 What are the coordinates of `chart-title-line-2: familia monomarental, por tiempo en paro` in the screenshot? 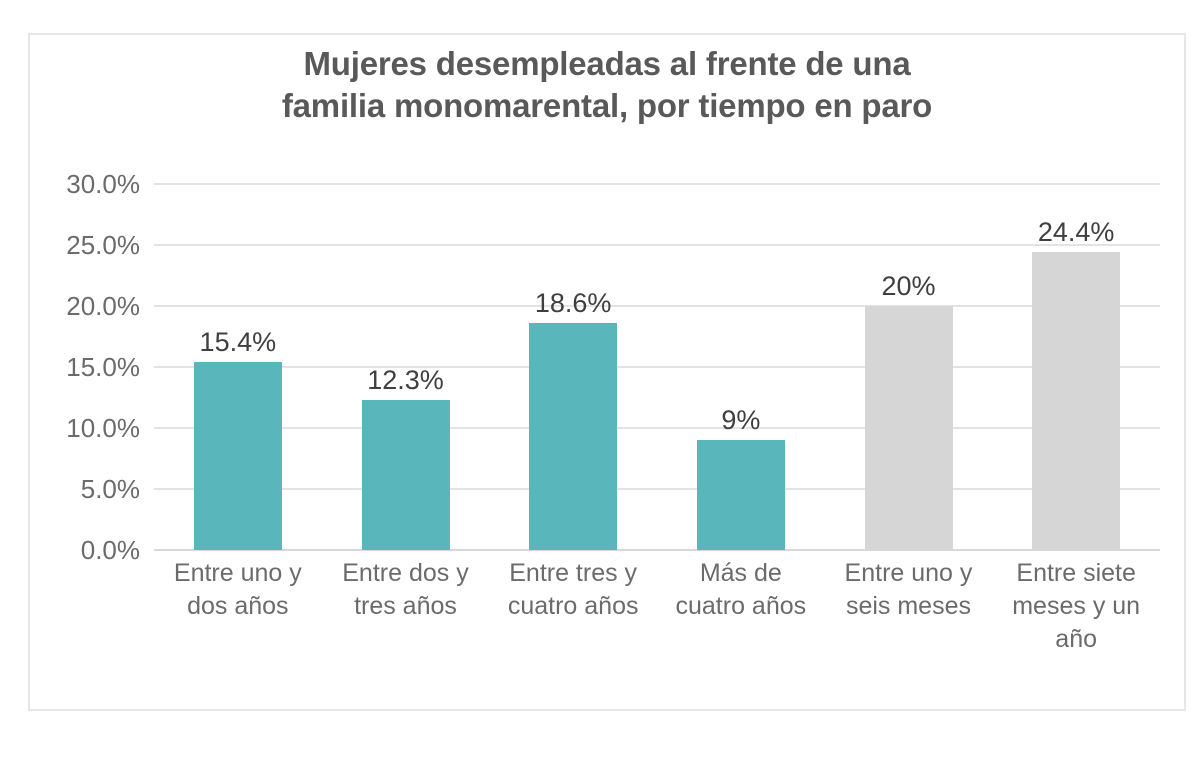 It's located at (607, 105).